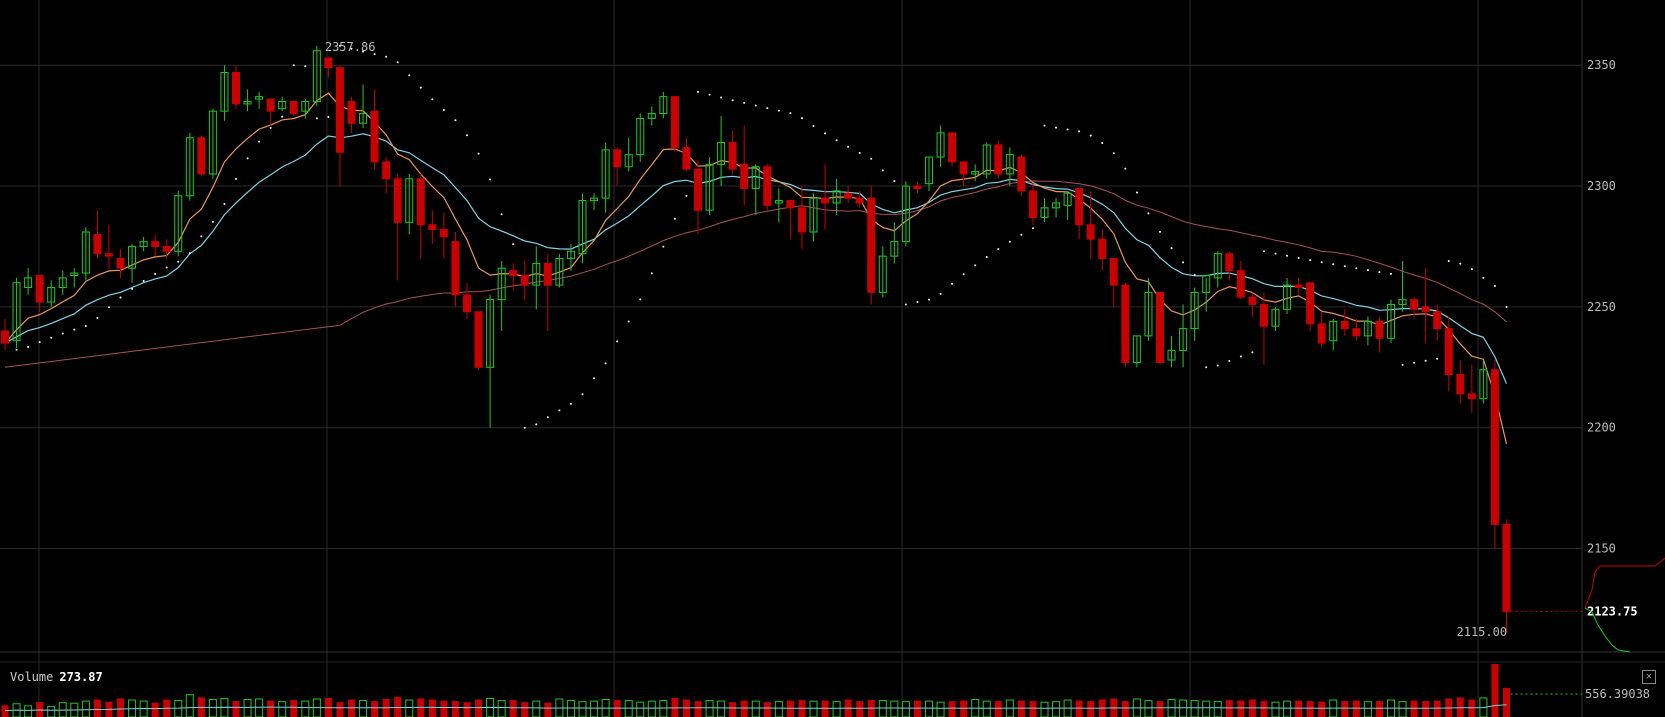 Image resolution: width=1665 pixels, height=717 pixels. What do you see at coordinates (755, 708) in the screenshot?
I see `volume-avg-line` at bounding box center [755, 708].